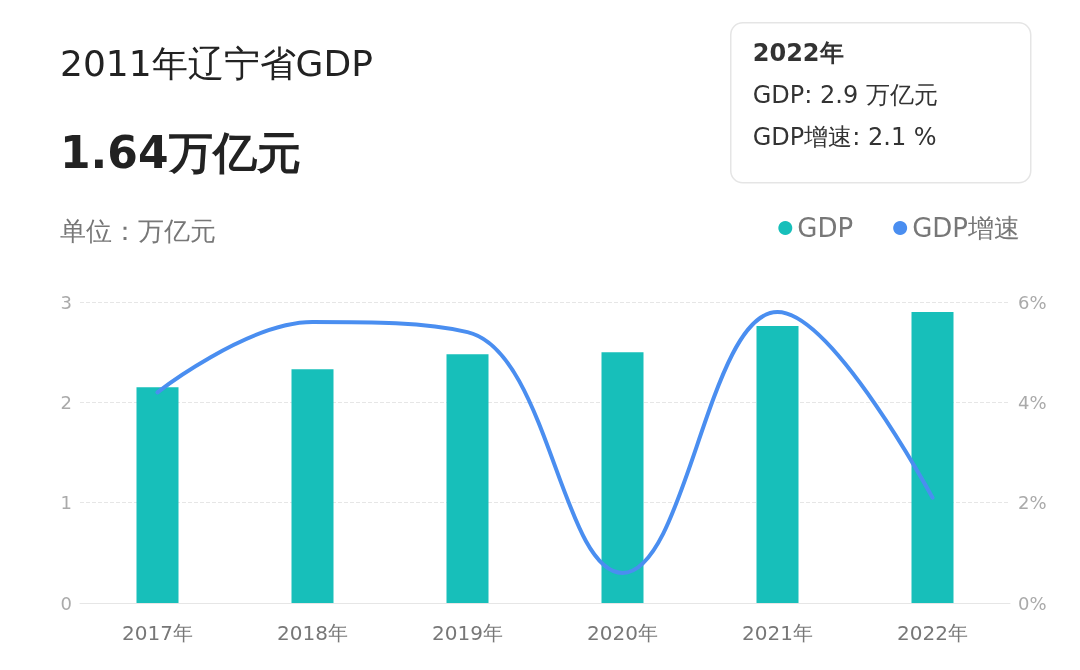  Describe the element at coordinates (777, 633) in the screenshot. I see `x-tick-label: 2021年` at that location.